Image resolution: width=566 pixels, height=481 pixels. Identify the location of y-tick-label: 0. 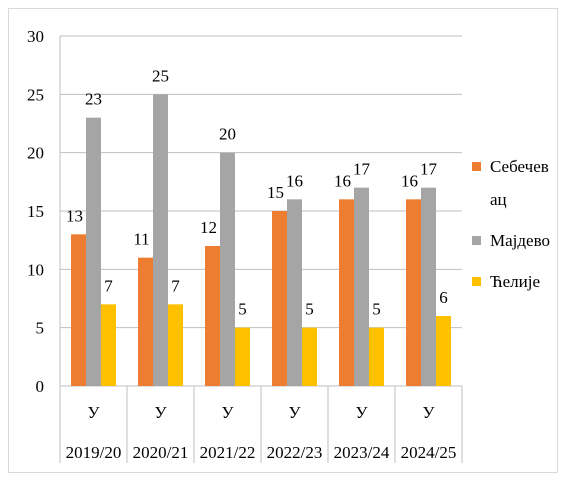
(40, 386).